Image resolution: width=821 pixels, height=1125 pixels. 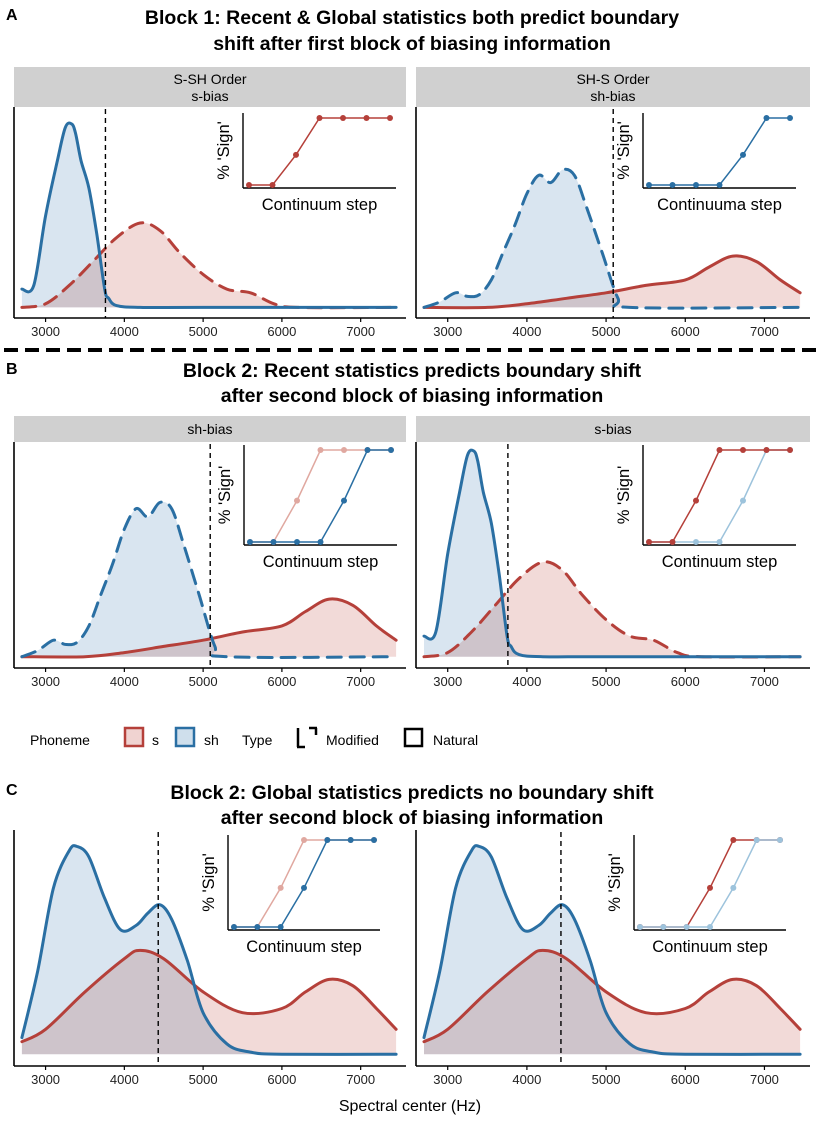 What do you see at coordinates (705, 163) in the screenshot?
I see `inset-chart: Continuuma step % 'Sign'` at bounding box center [705, 163].